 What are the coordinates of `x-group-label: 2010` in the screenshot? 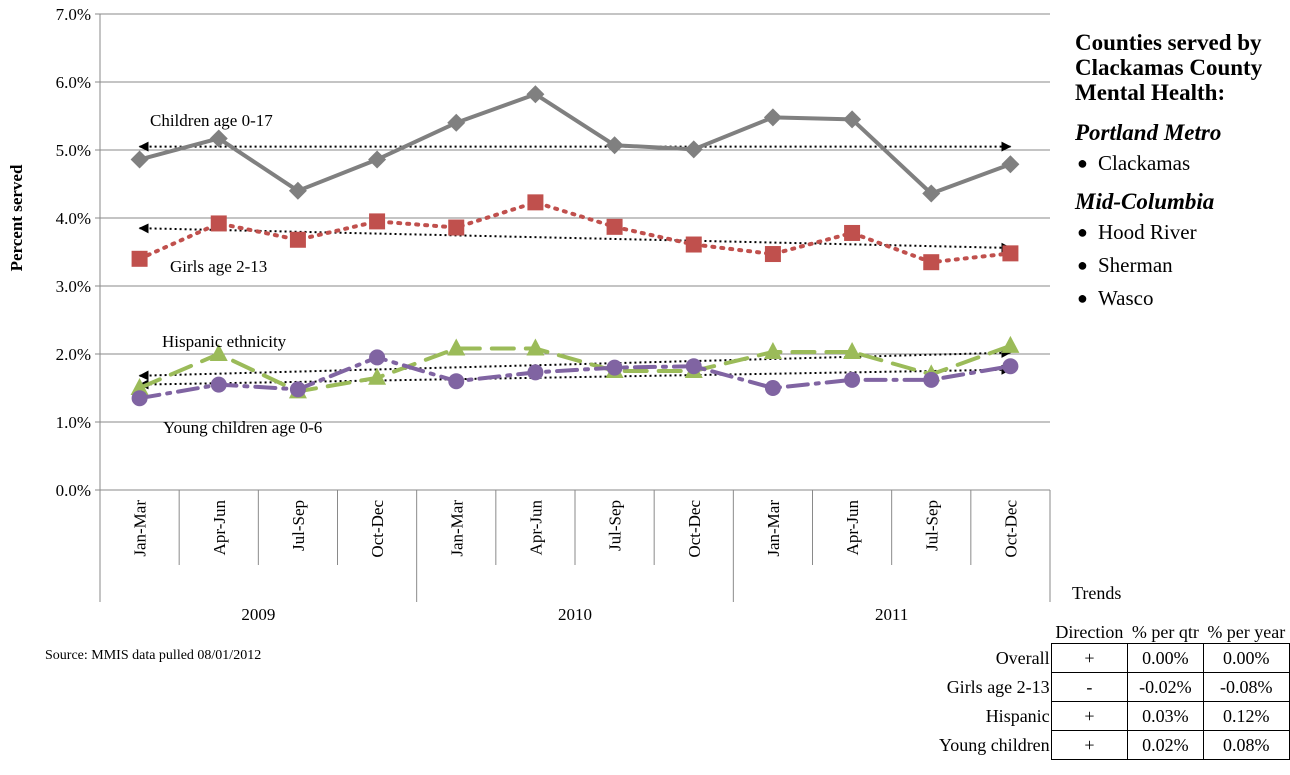 It's located at (575, 614).